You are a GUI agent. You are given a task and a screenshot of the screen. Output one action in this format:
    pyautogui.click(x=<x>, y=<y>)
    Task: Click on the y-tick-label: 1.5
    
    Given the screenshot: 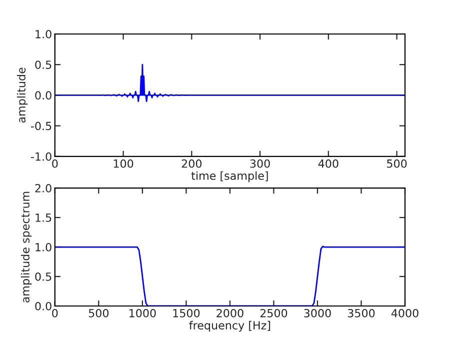 What is the action you would take?
    pyautogui.click(x=44, y=218)
    